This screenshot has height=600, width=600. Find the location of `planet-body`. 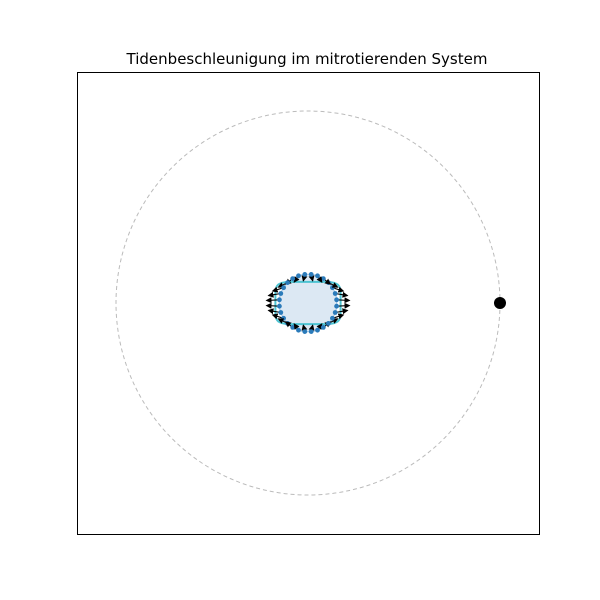

planet-body is located at coordinates (308, 303).